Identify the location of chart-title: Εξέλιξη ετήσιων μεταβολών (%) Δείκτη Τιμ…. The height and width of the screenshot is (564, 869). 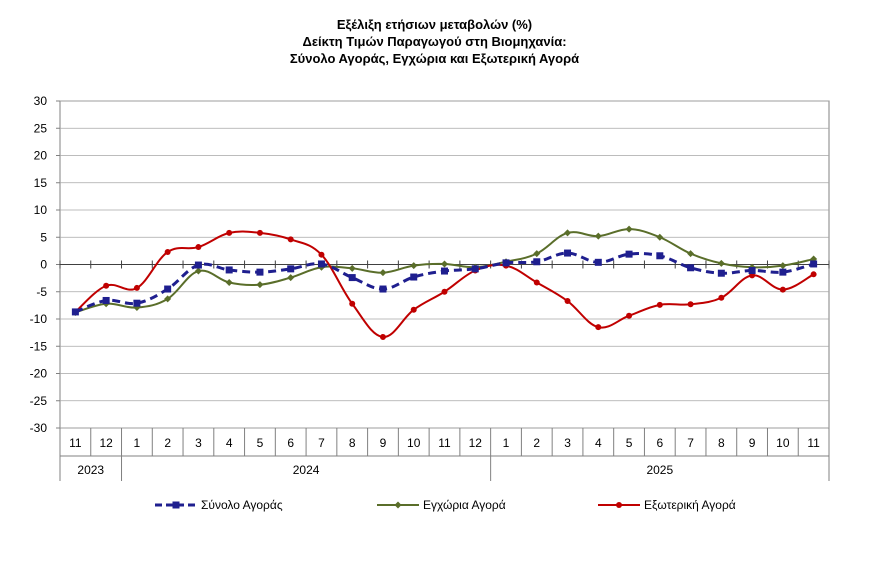
(434, 41).